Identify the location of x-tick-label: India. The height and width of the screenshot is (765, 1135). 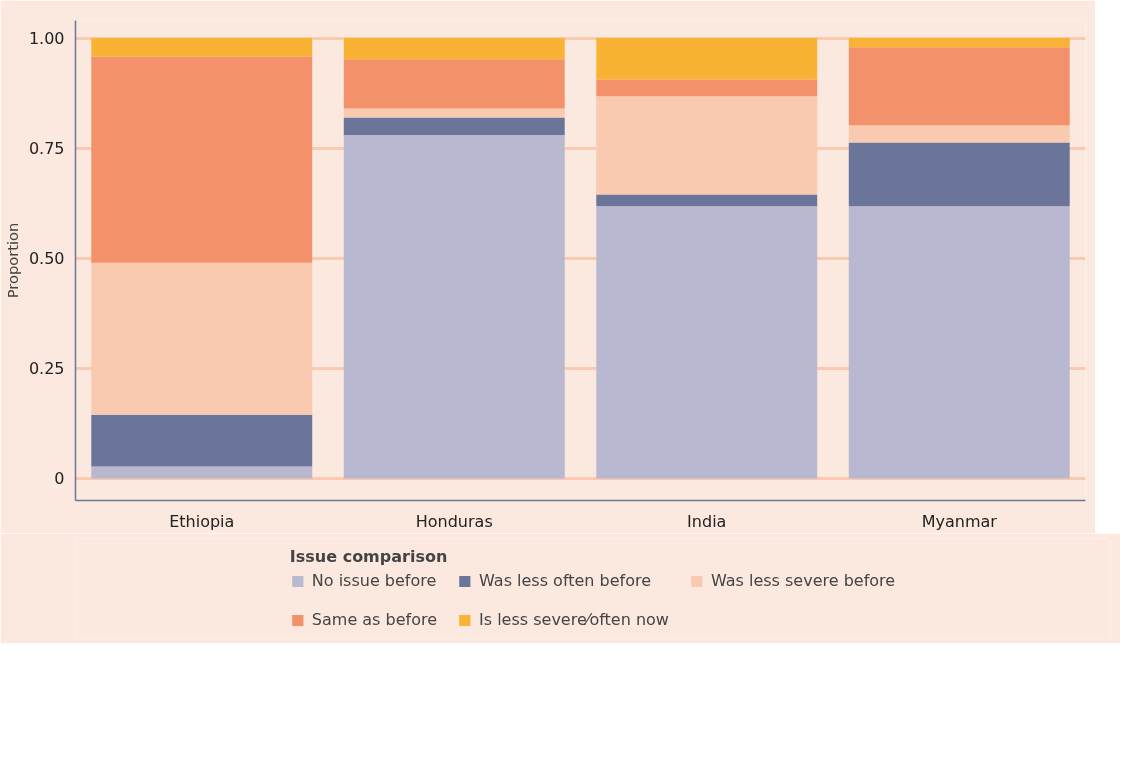
(707, 521).